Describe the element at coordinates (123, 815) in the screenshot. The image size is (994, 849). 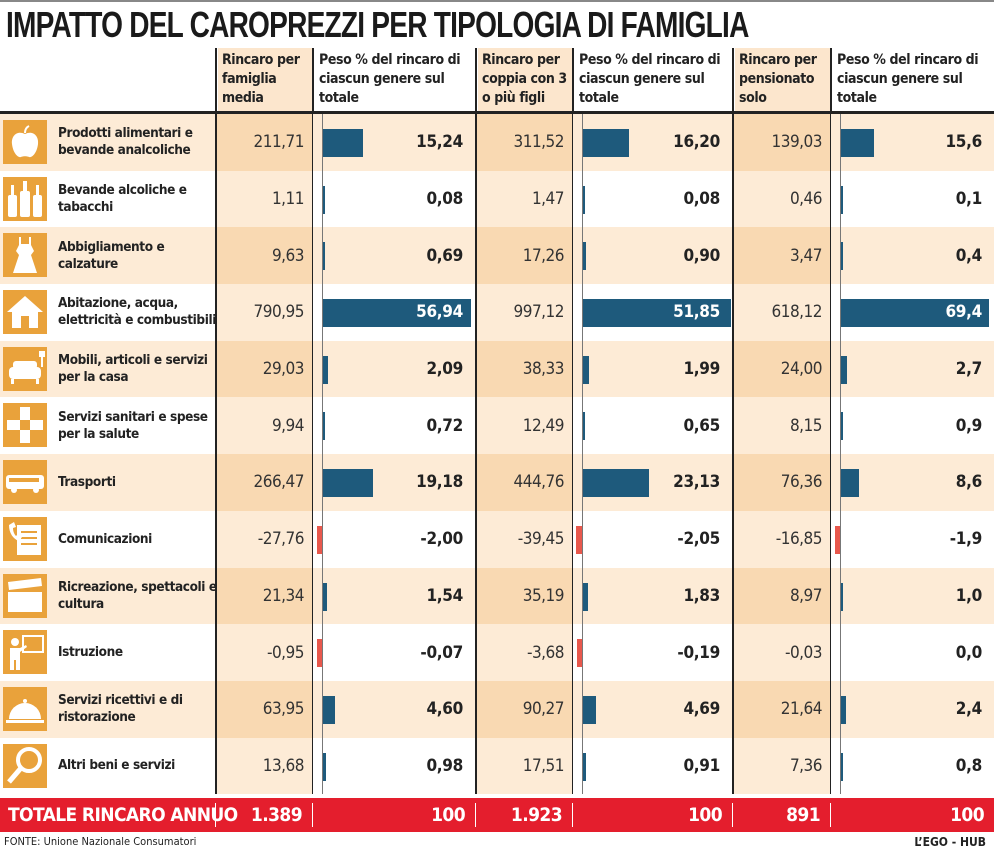
I see `total-label: TOTALE RINCARO ANNUO` at that location.